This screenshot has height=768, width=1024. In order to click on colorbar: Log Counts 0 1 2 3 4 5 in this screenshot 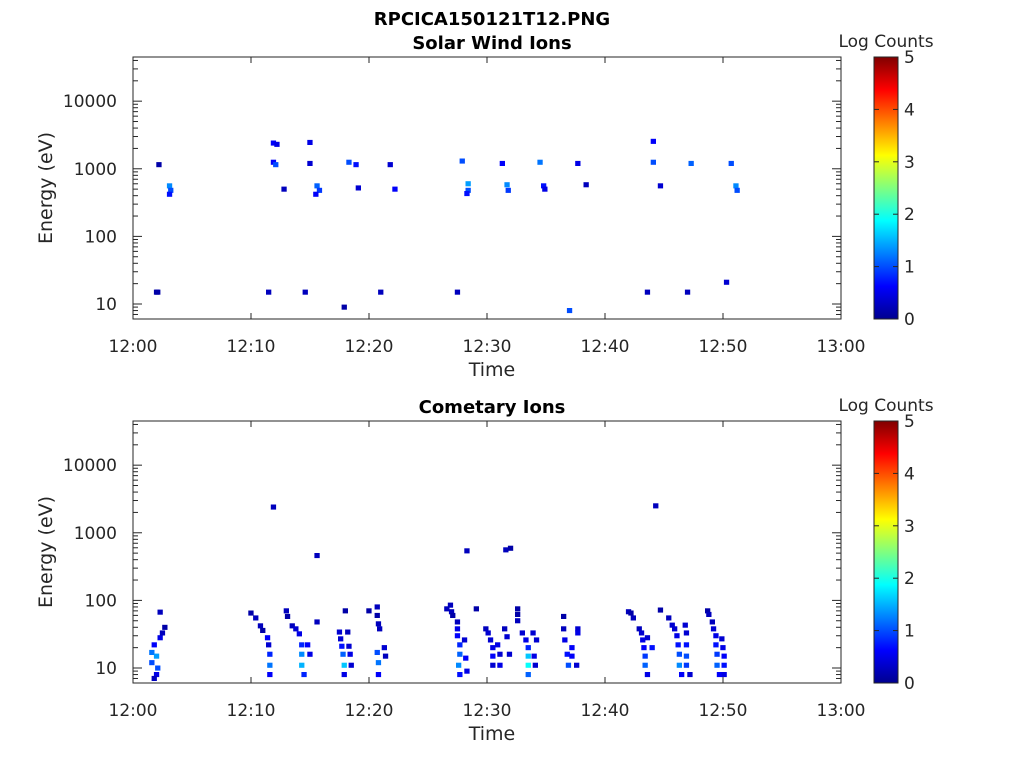, I will do `click(885, 545)`.